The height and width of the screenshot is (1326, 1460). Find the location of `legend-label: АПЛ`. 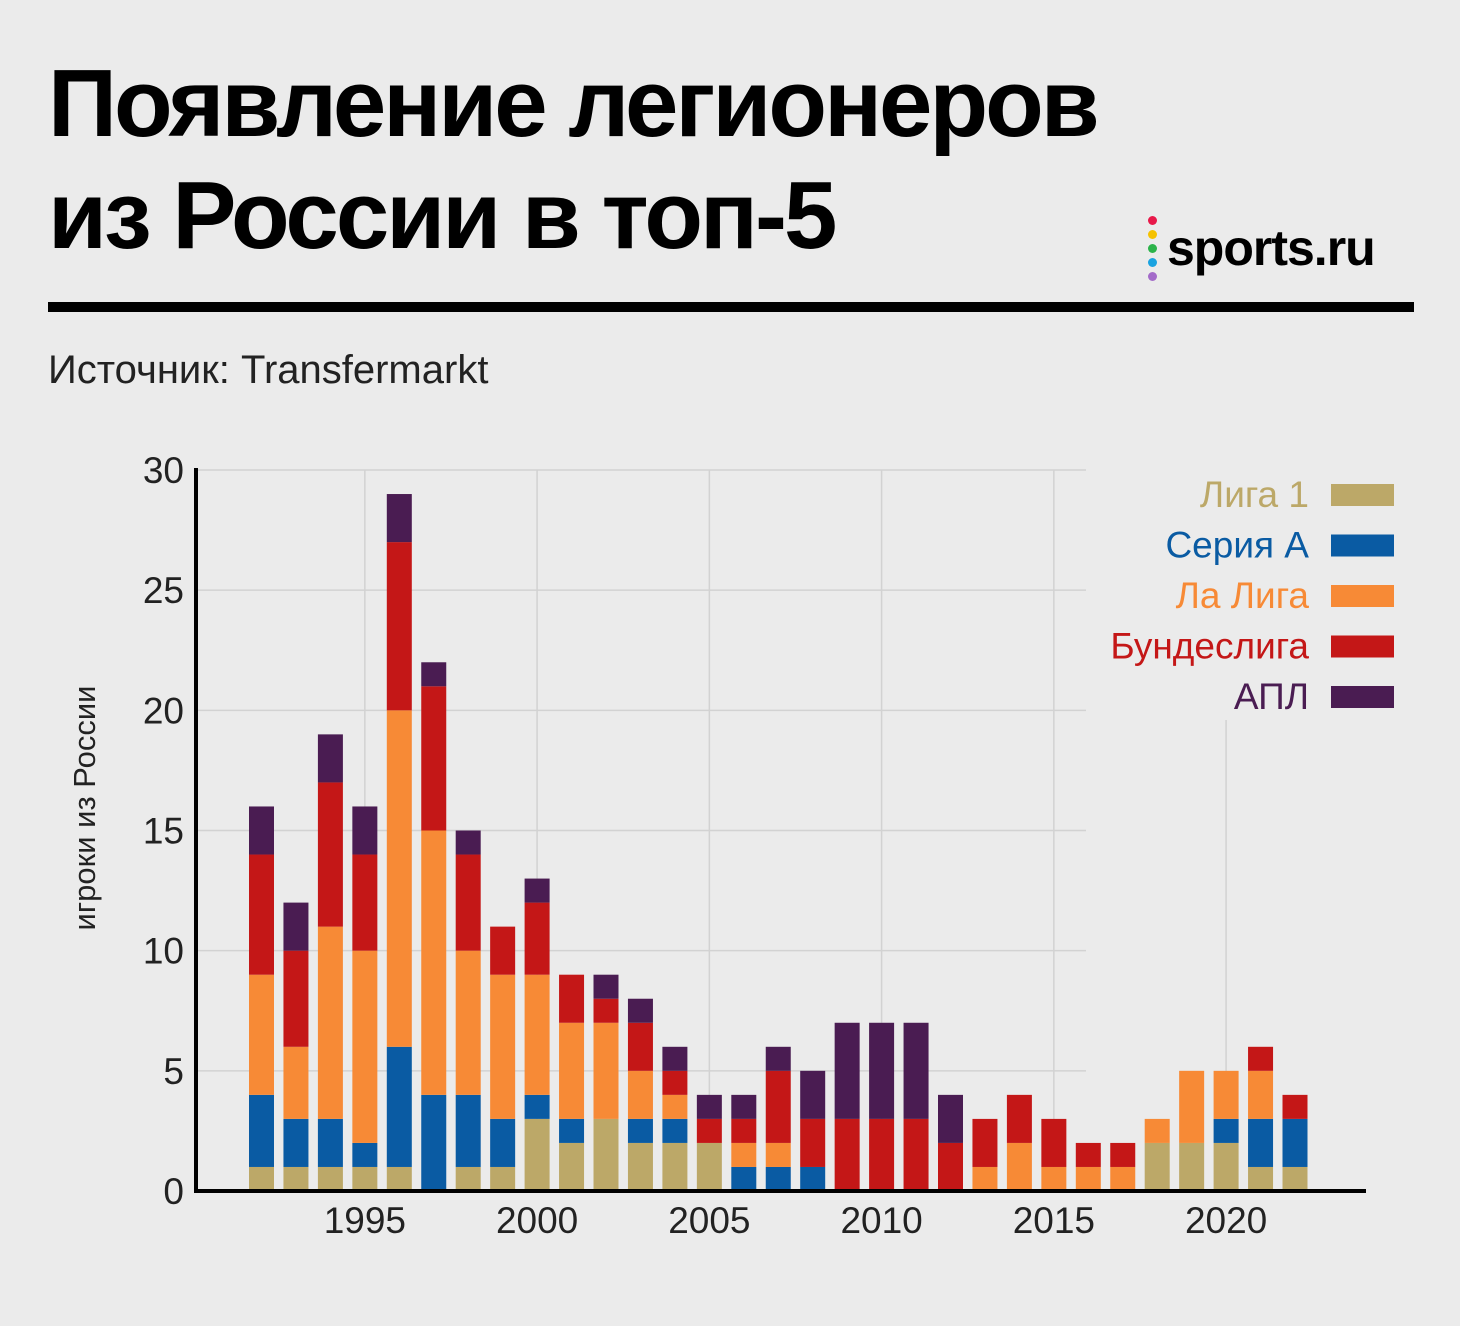

legend-label: АПЛ is located at coordinates (1271, 696).